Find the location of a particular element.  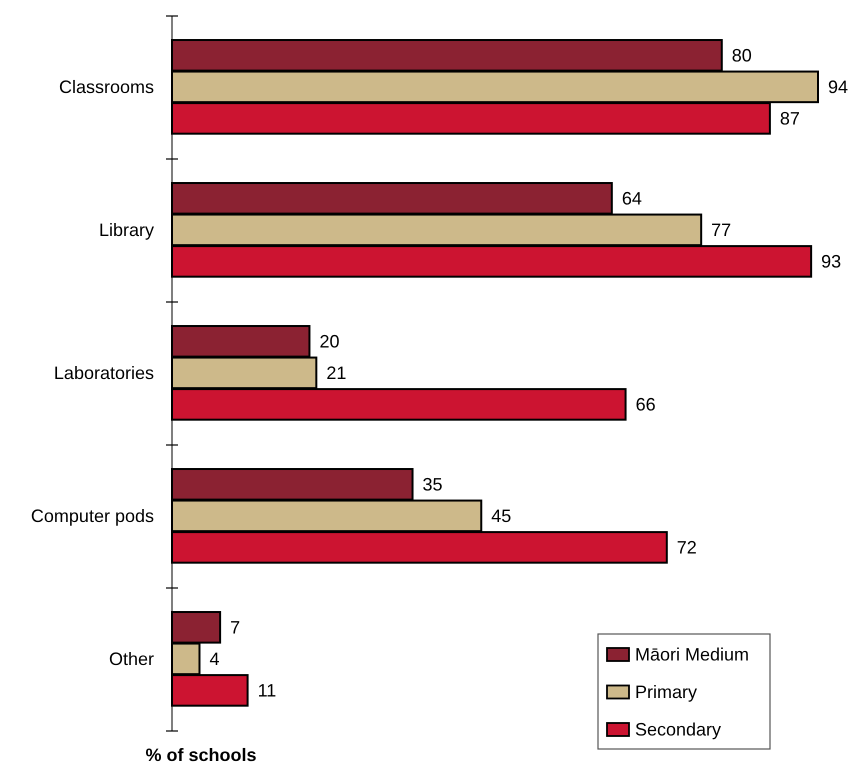

data-label: 94 is located at coordinates (838, 87).